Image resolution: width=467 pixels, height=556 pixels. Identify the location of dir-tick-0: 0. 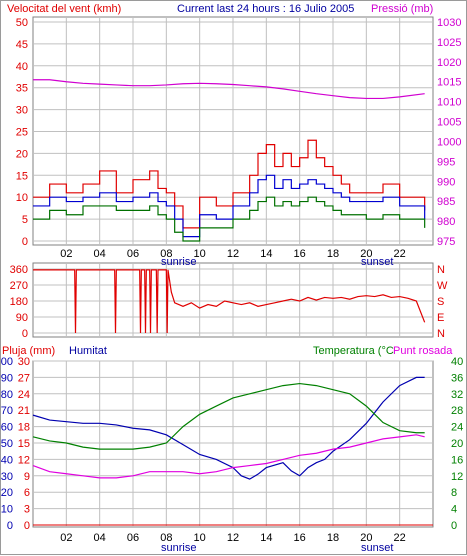
(25, 334).